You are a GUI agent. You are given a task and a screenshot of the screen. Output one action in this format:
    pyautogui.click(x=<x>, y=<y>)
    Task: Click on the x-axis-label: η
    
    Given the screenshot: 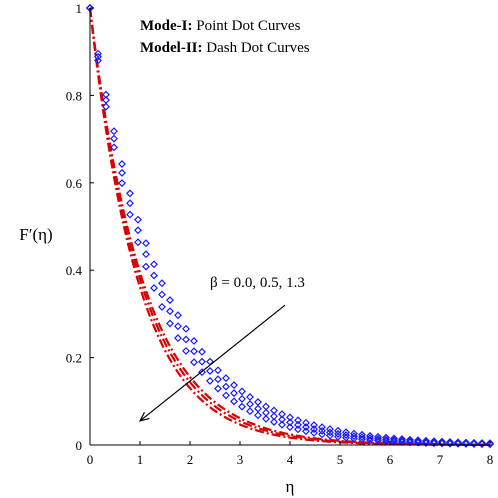 What is the action you would take?
    pyautogui.click(x=290, y=486)
    